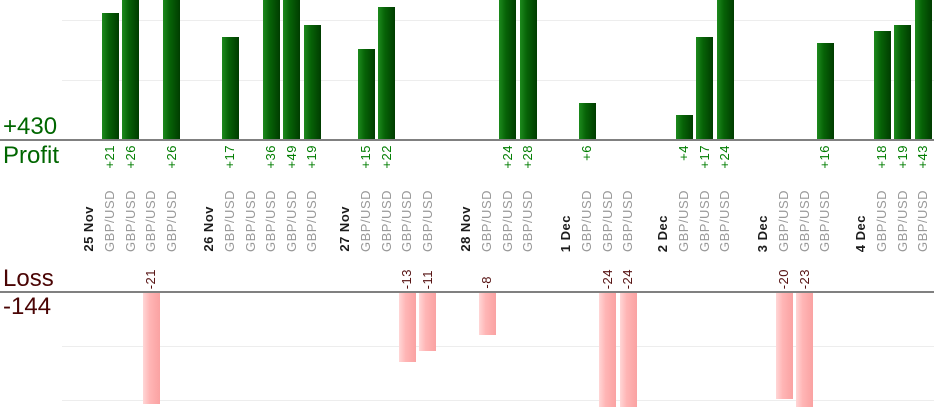 This screenshot has width=934, height=420. I want to click on loss-value-label: -13, so click(407, 278).